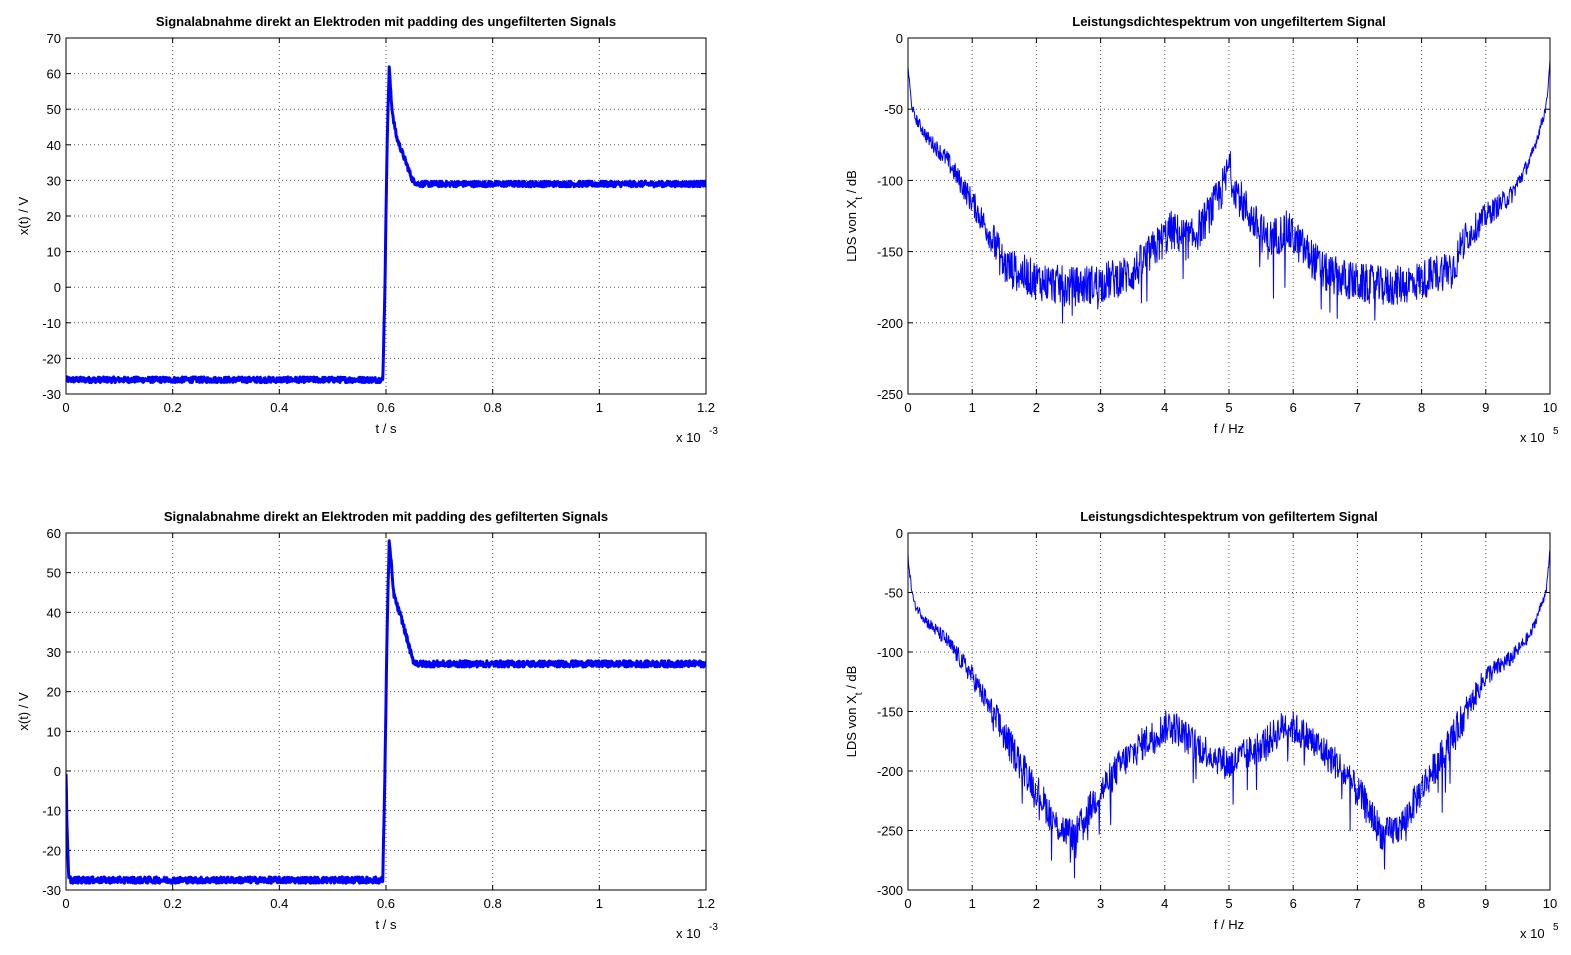 The height and width of the screenshot is (955, 1571). Describe the element at coordinates (1421, 903) in the screenshot. I see `x-tick-label: 8` at that location.